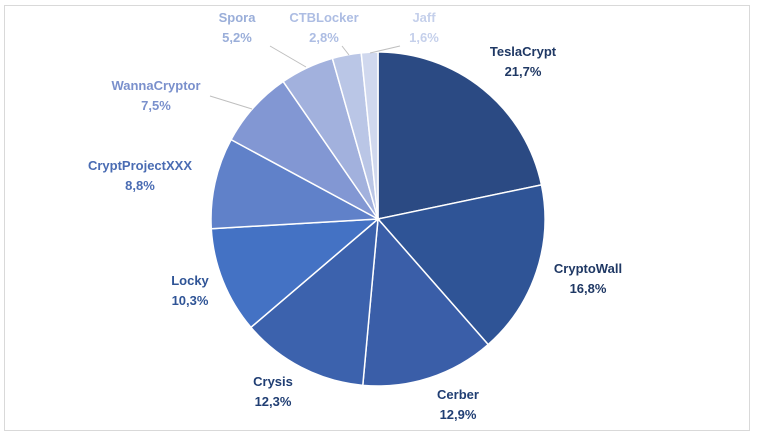  What do you see at coordinates (238, 17) in the screenshot?
I see `slice-name: Spora` at bounding box center [238, 17].